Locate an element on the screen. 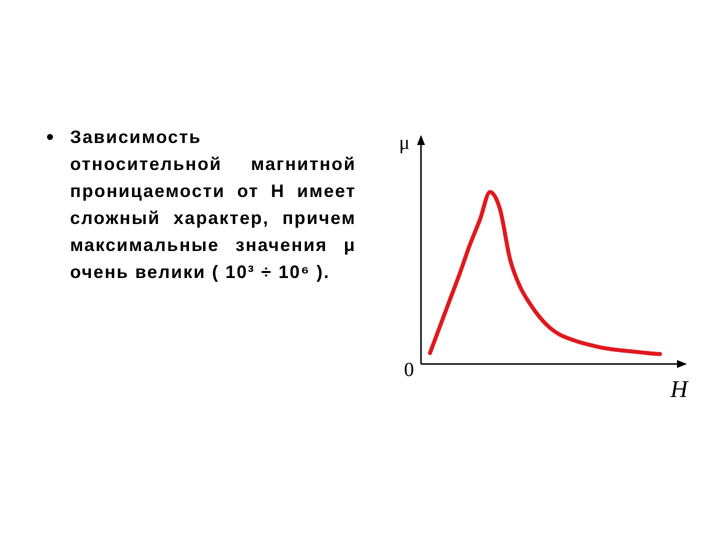 The width and height of the screenshot is (720, 540). text: Зависимость относительной магнитной проницаемости от H имеет сложный характер, причем максимальные значения μ очень велики ( 10³ ÷ 10⁶ ). is located at coordinates (213, 204).